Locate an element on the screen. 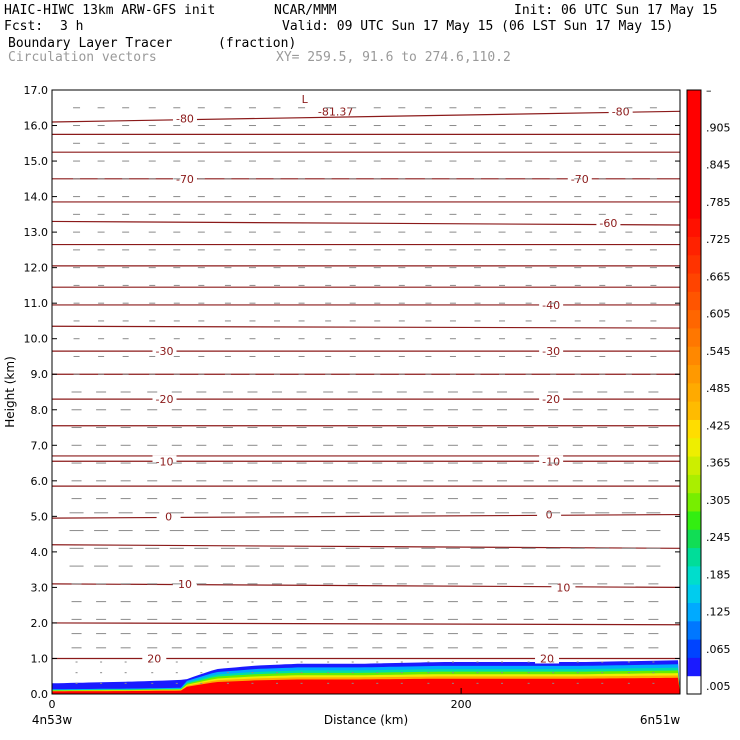 The width and height of the screenshot is (740, 740). colorbar-label: .365 is located at coordinates (718, 463).